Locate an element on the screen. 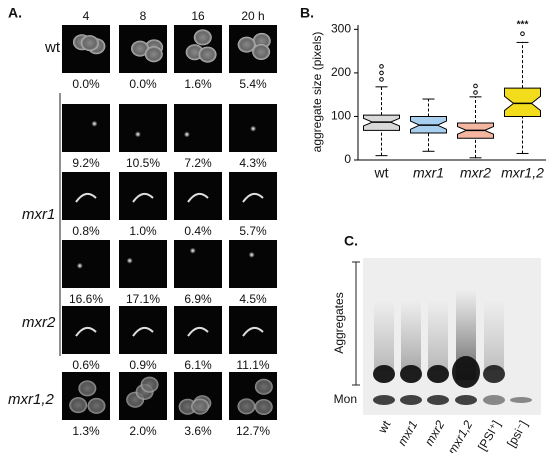 This screenshot has height=453, width=550. y-tick-label: 200 is located at coordinates (341, 72).